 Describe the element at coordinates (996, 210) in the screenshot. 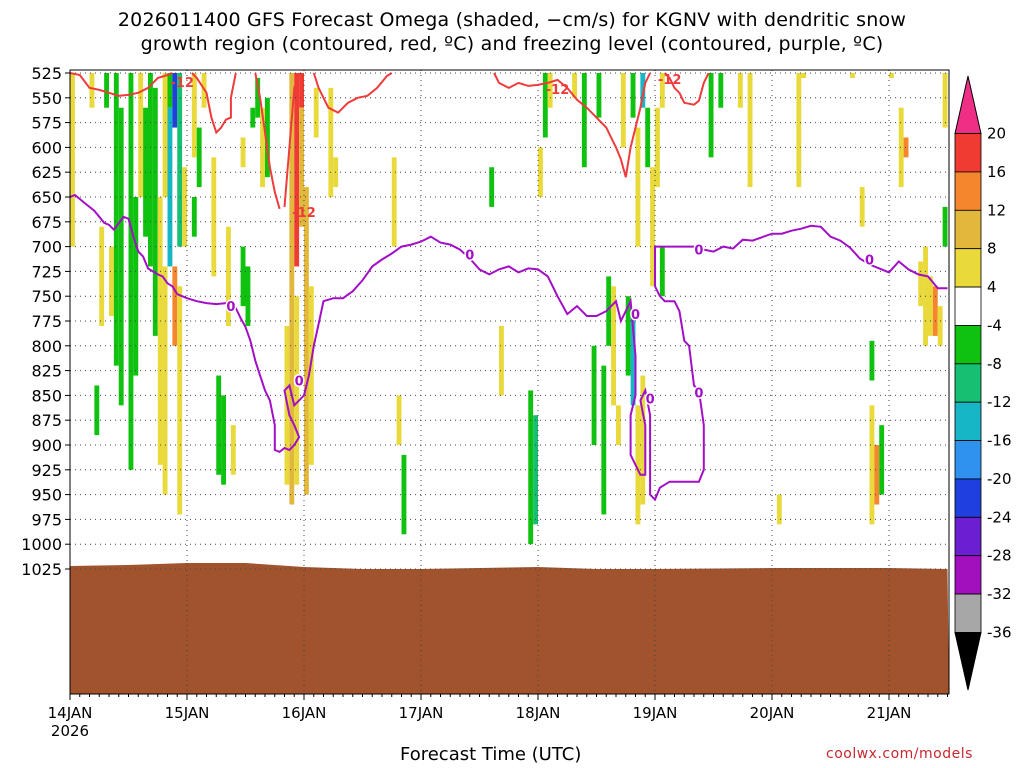

I see `colorbar-label: 12` at that location.